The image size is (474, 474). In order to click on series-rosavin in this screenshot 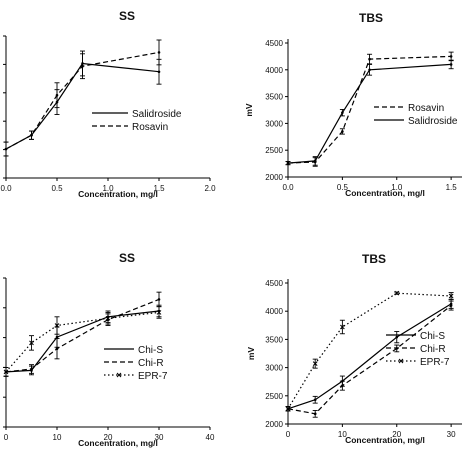, I will do `click(82, 98)`.